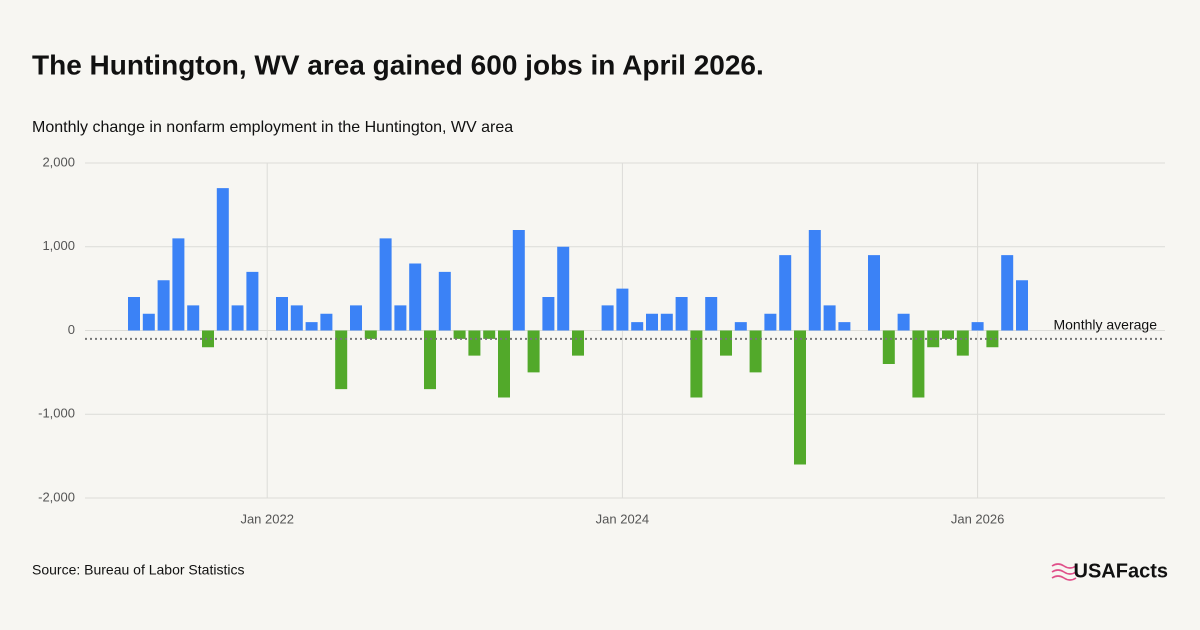 This screenshot has width=1200, height=630. What do you see at coordinates (58, 245) in the screenshot?
I see `y-tick-label: 1,000` at bounding box center [58, 245].